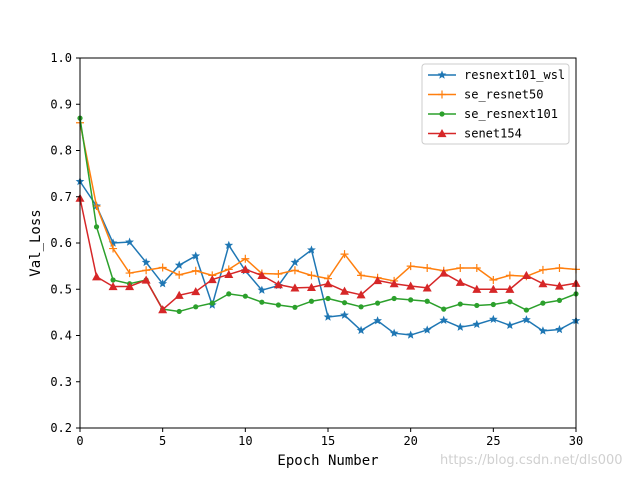 The image size is (640, 480). Describe the element at coordinates (36, 242) in the screenshot. I see `y-axis-label: Val_Loss` at that location.